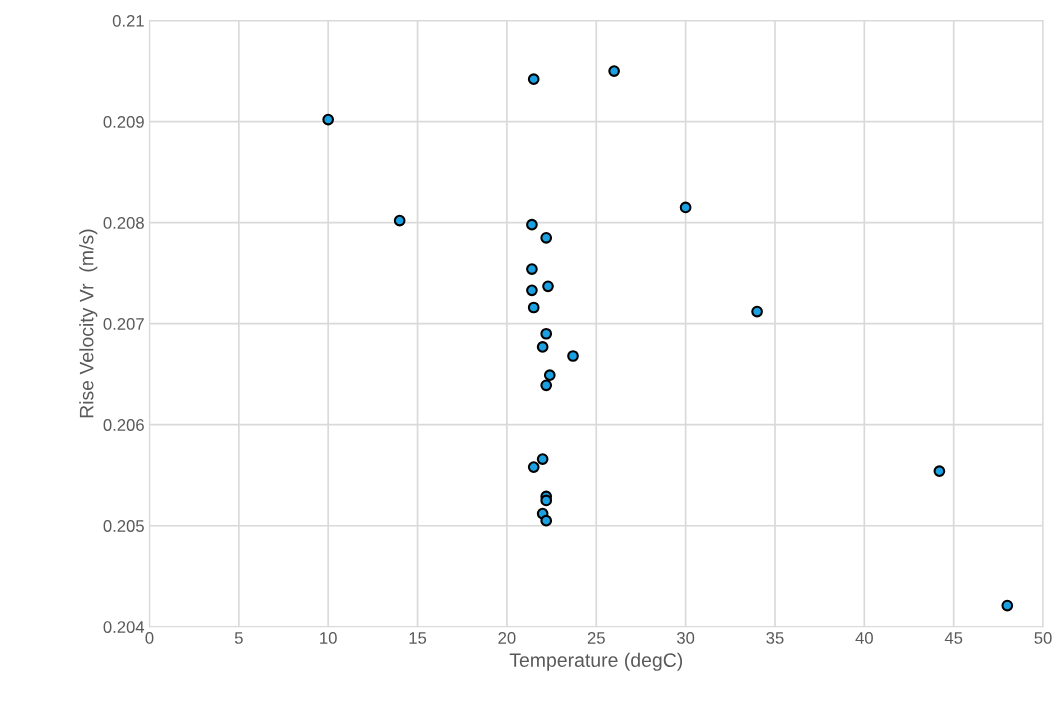  What do you see at coordinates (123, 223) in the screenshot?
I see `y-tick-label: 0.208` at bounding box center [123, 223].